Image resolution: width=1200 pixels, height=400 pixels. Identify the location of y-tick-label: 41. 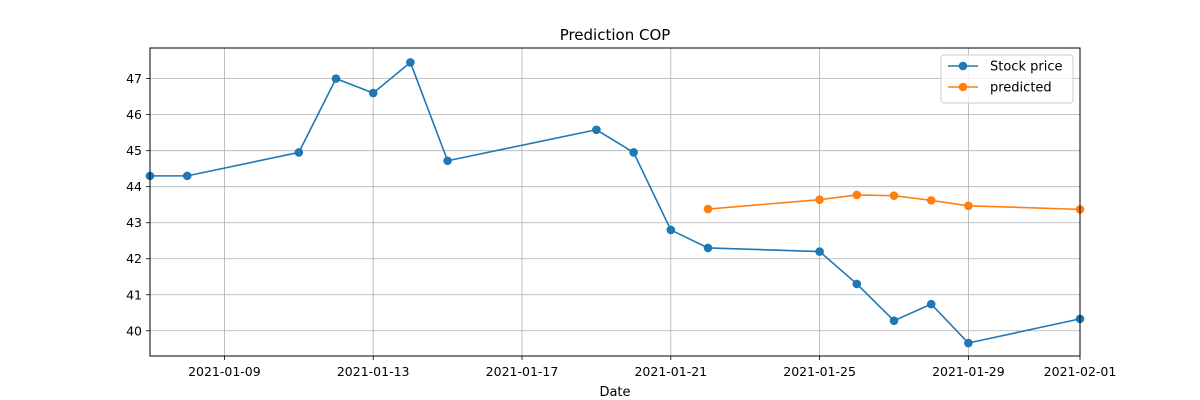
(134, 294).